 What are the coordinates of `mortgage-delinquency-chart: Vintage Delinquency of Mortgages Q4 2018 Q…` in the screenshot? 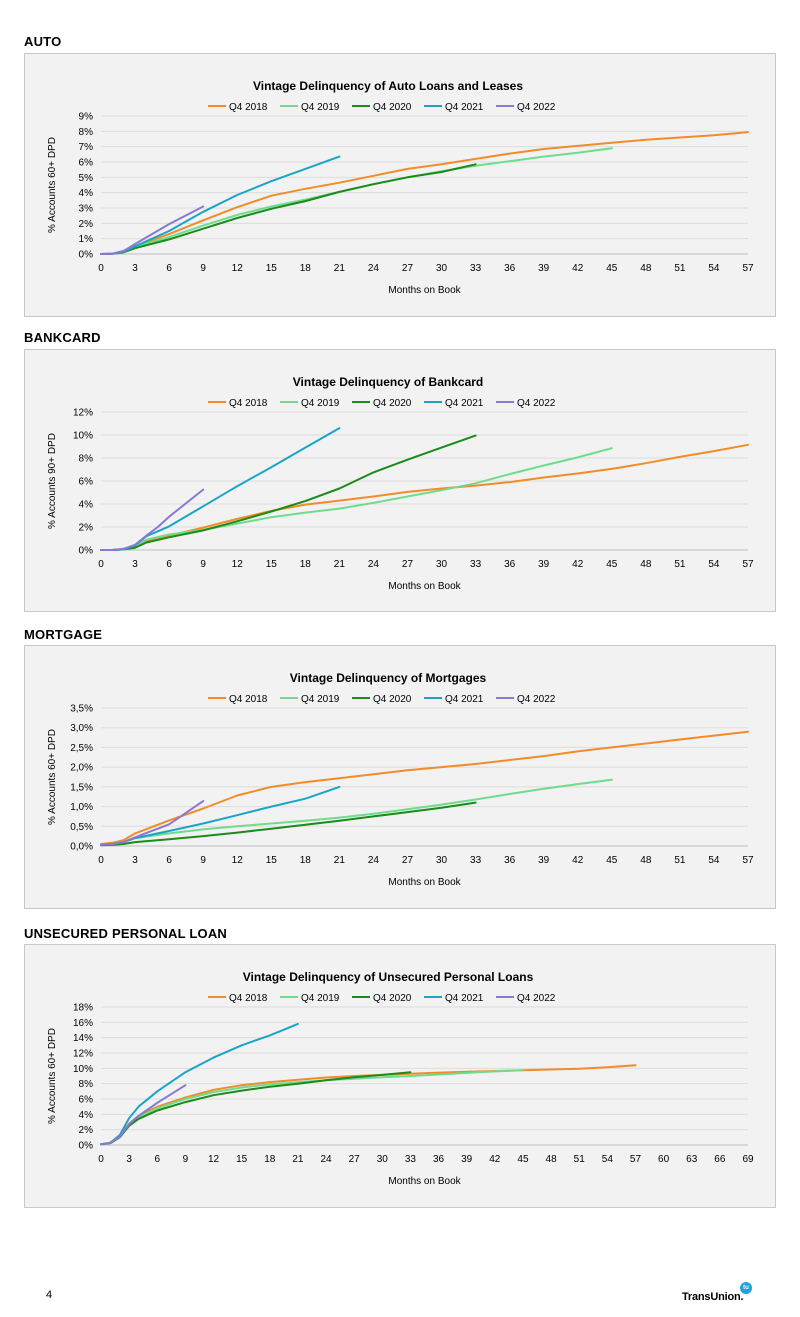 It's located at (400, 779).